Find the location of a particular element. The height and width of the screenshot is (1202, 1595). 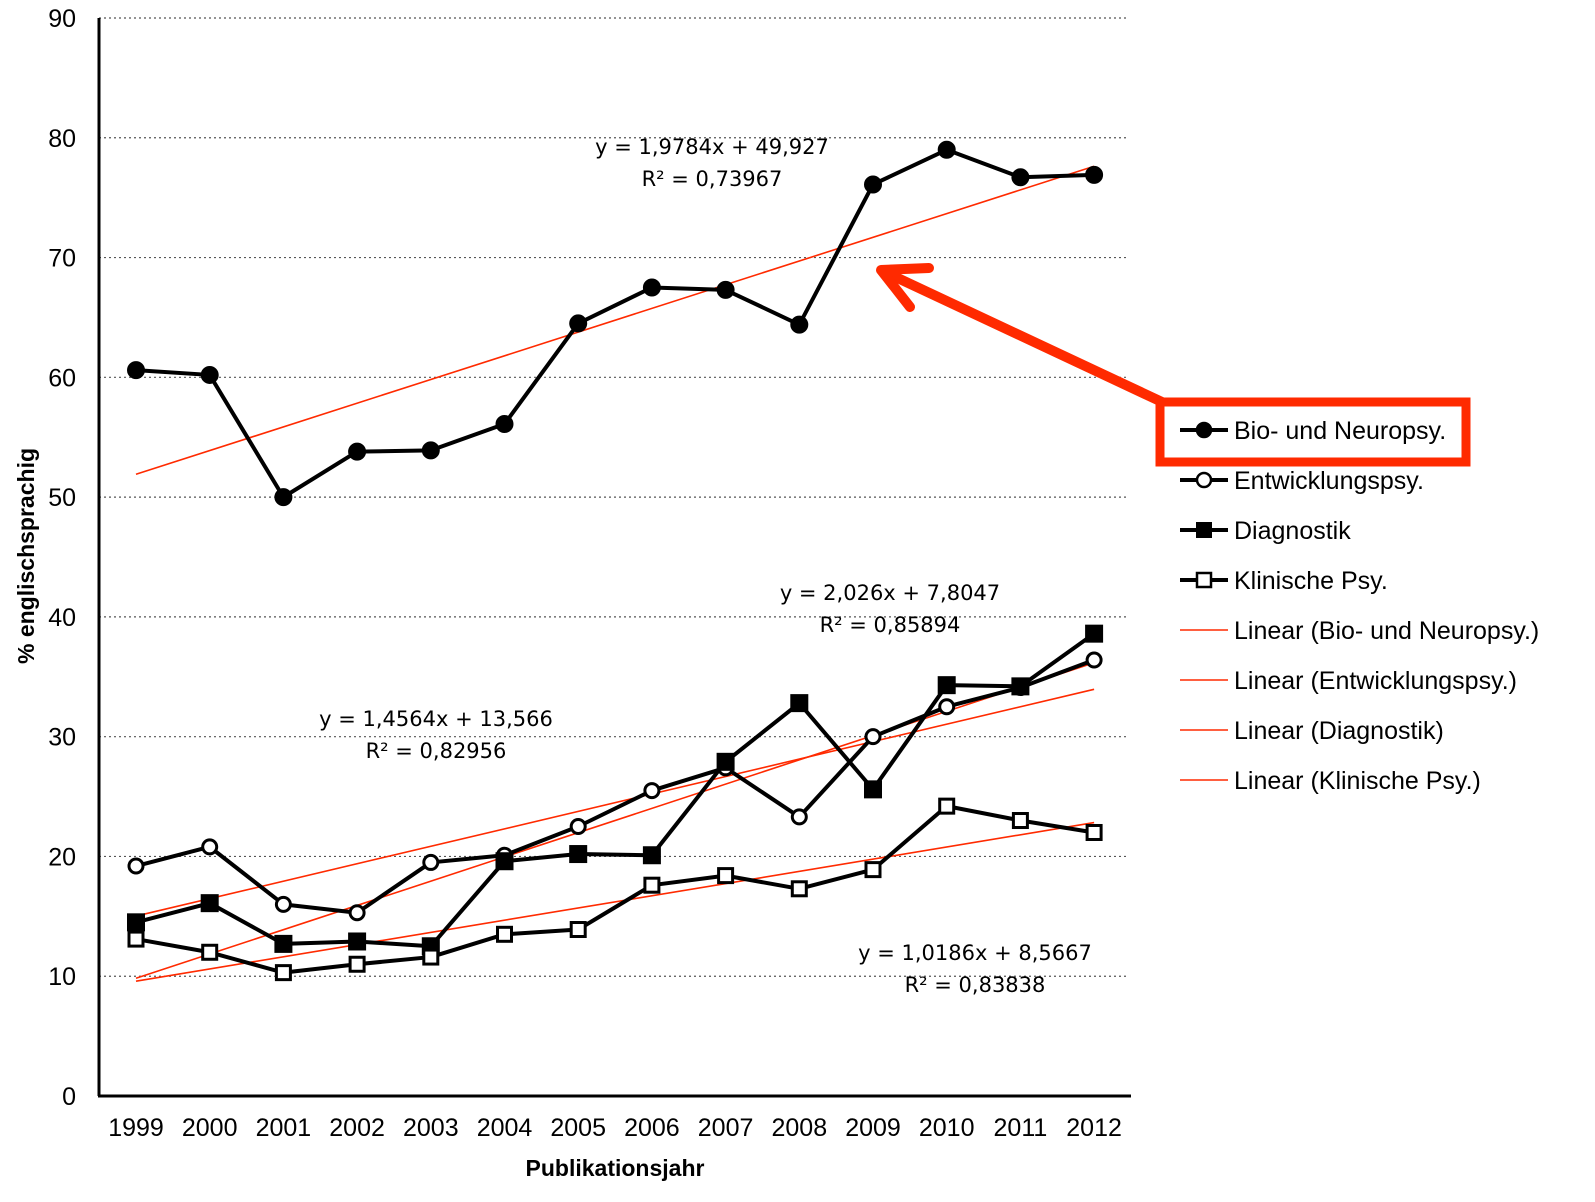

x-tick-label: 2011 is located at coordinates (1021, 1128).